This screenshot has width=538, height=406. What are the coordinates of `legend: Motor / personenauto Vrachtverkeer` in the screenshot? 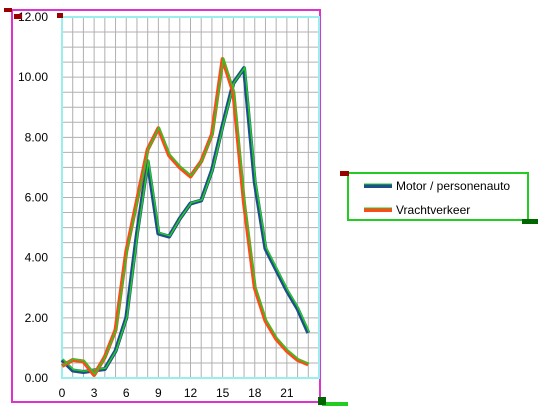 It's located at (439, 197).